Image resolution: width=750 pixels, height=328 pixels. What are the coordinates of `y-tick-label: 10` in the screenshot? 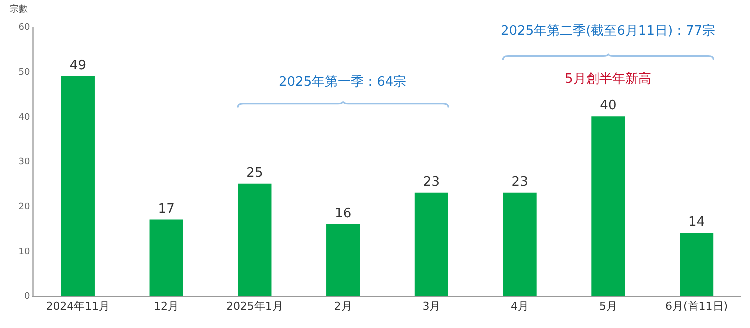 It's located at (24, 252).